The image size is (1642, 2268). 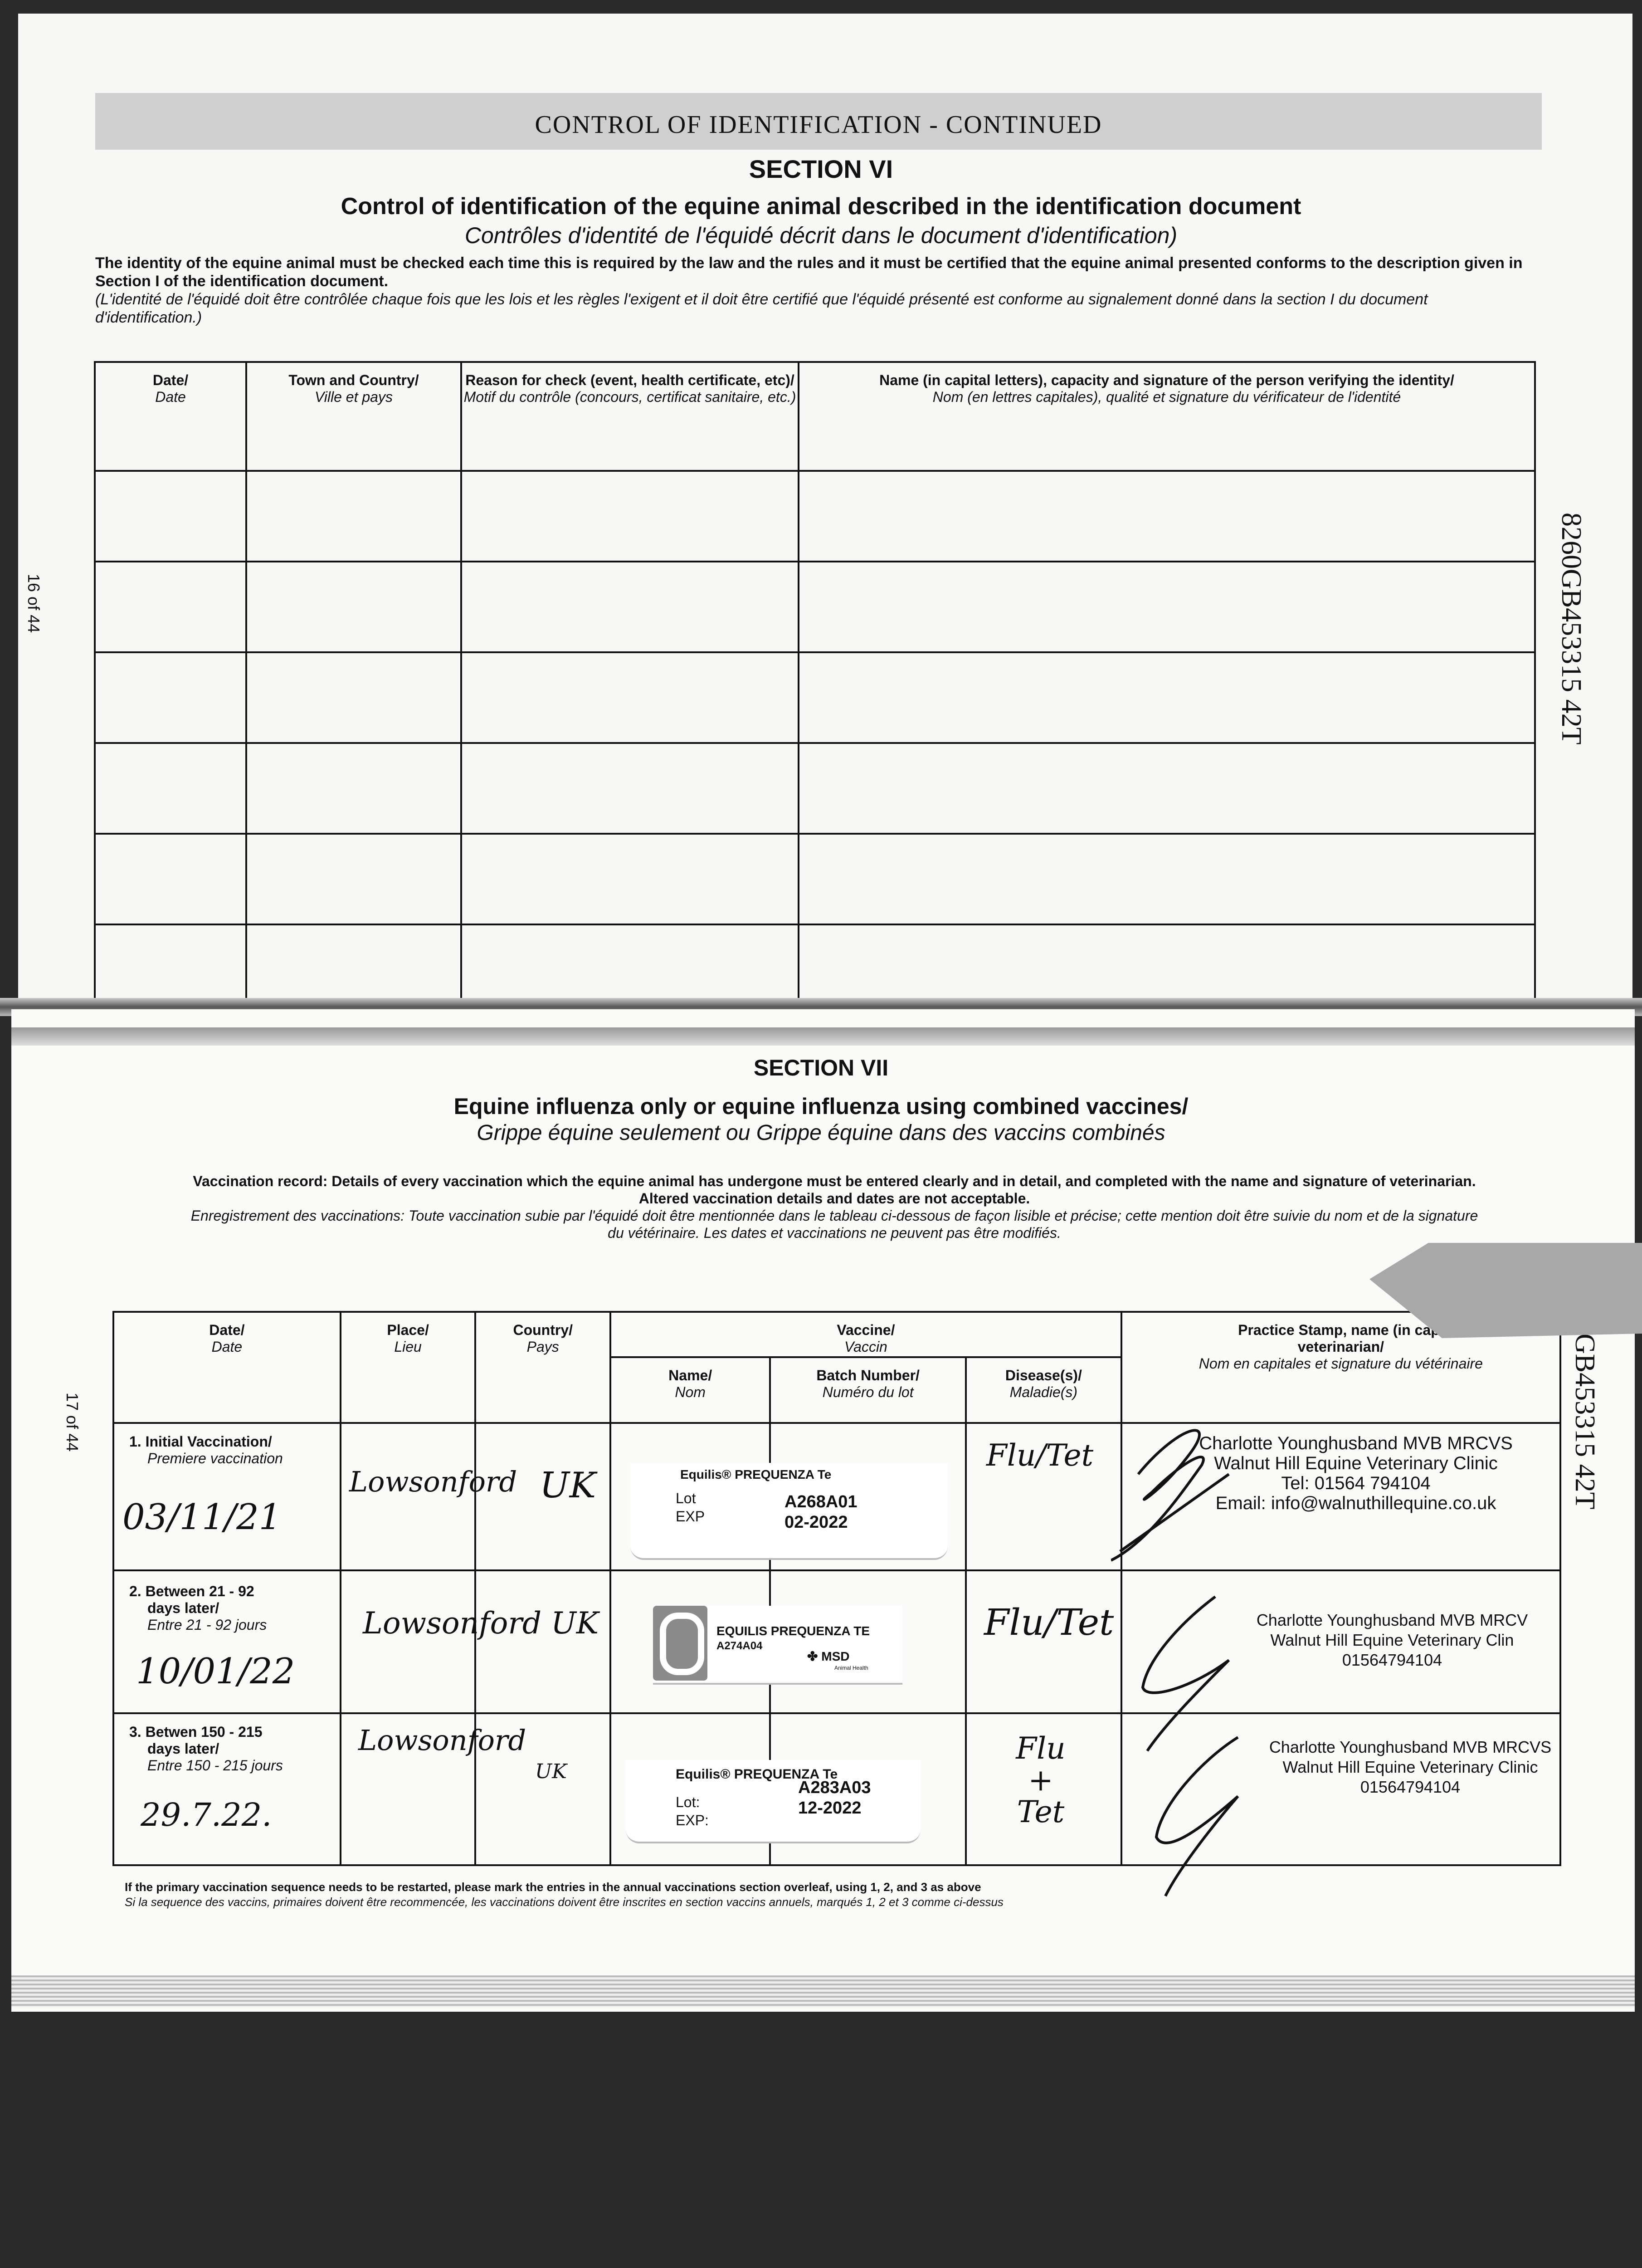 I want to click on banner-title: CONTROL OF IDENTIFICATION - CONTINUED, so click(x=819, y=125).